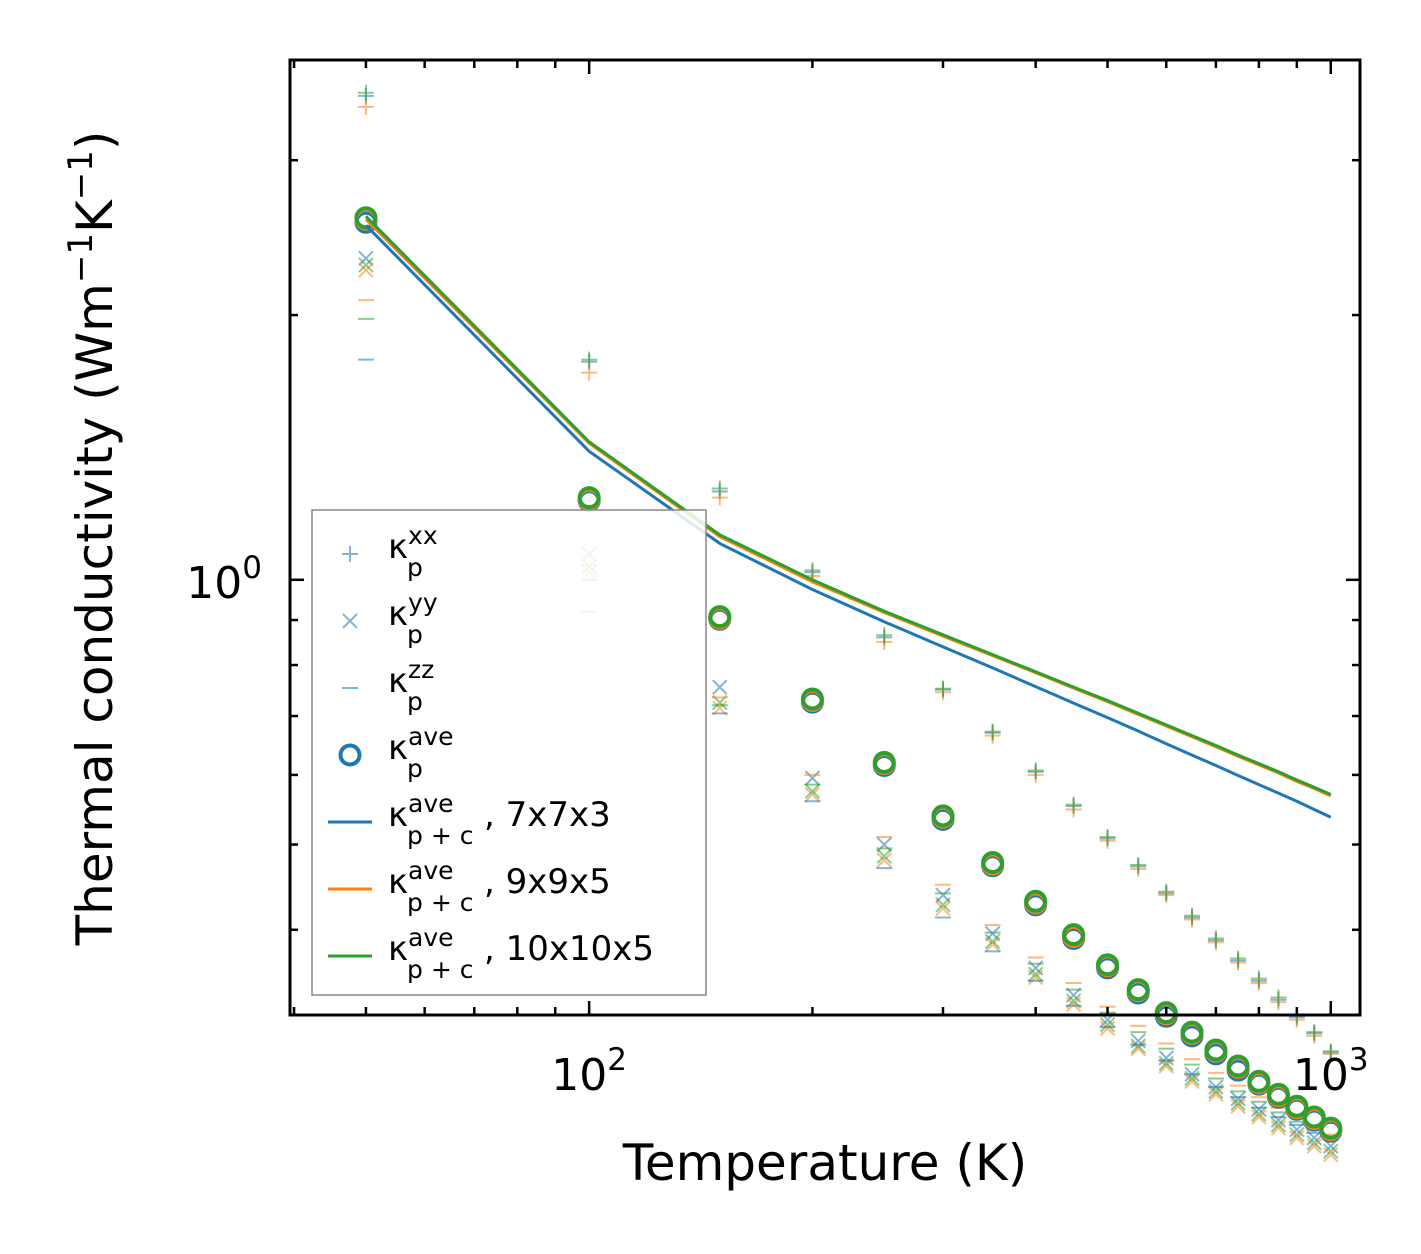 The image size is (1421, 1254). What do you see at coordinates (589, 1071) in the screenshot?
I see `x-tick-label: 10²` at bounding box center [589, 1071].